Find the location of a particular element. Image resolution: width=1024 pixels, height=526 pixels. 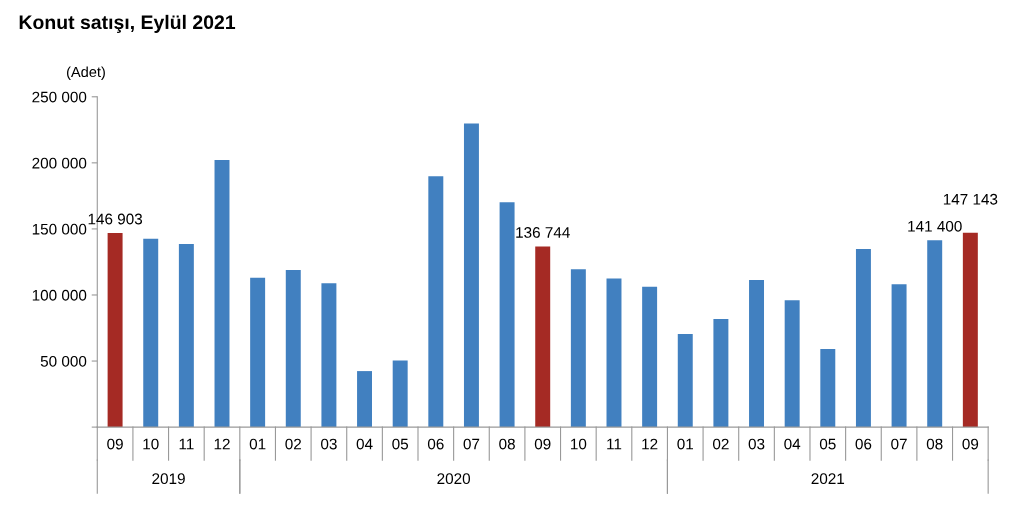

y-tick-label: 250 000 is located at coordinates (59, 97).